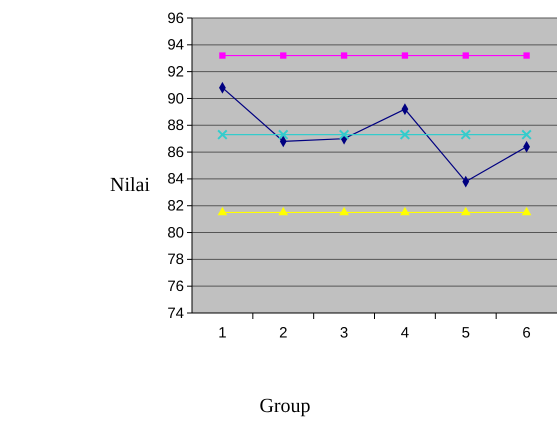  What do you see at coordinates (283, 333) in the screenshot?
I see `x-tick-label: 2` at bounding box center [283, 333].